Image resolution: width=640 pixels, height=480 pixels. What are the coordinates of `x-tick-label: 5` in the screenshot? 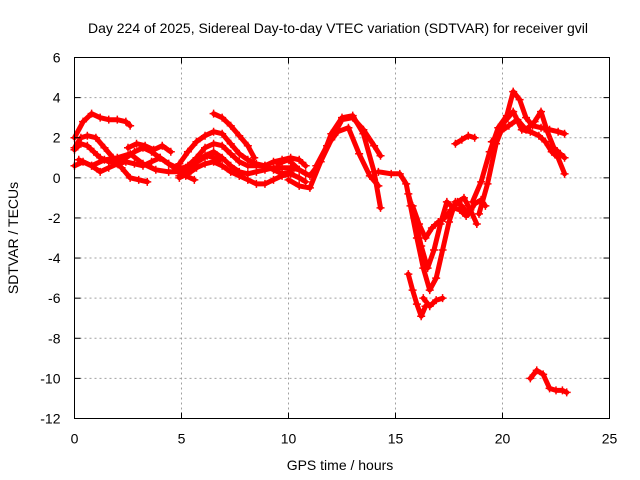 It's located at (182, 439).